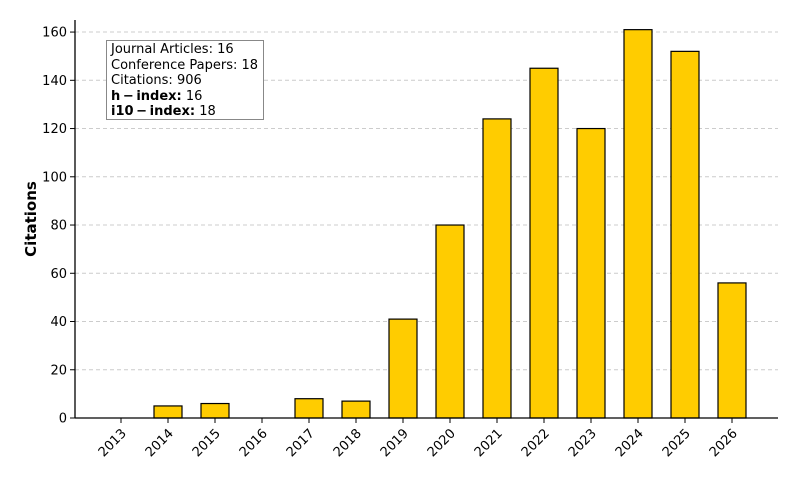 The image size is (800, 480). Describe the element at coordinates (58, 370) in the screenshot. I see `y-tick-label: 20` at that location.